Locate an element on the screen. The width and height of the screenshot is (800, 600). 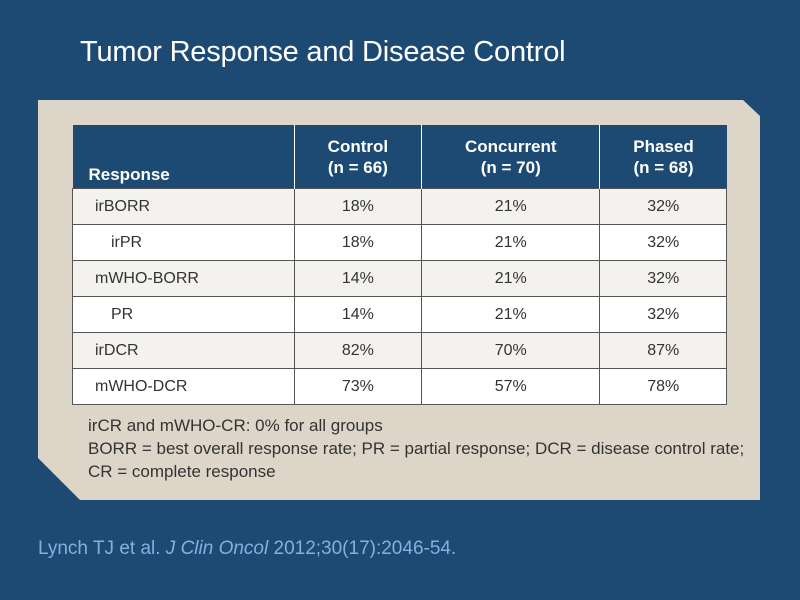
cell-concurrent: 57% is located at coordinates (511, 386).